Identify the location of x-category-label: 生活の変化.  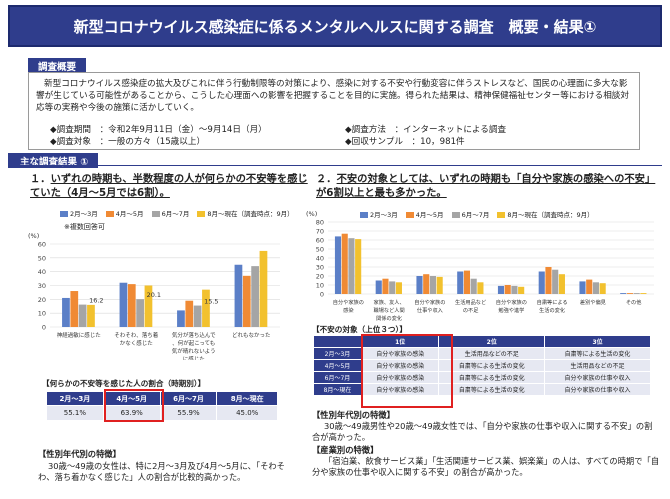
(552, 310).